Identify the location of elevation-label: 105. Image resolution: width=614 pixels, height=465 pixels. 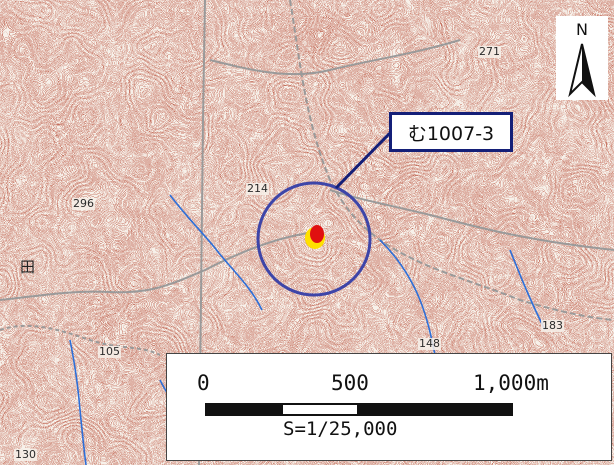
(109, 351).